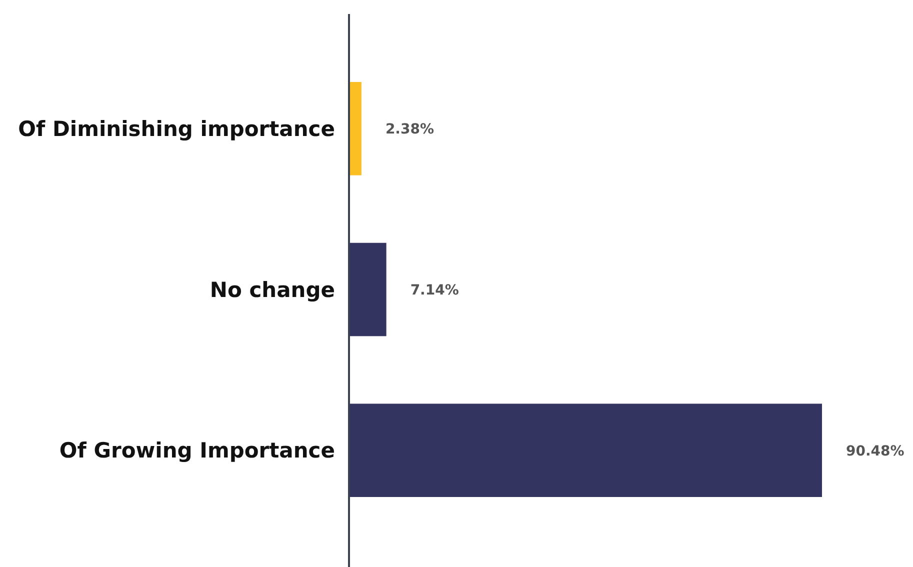 The width and height of the screenshot is (913, 567). What do you see at coordinates (272, 290) in the screenshot?
I see `y-tick-label: No change` at bounding box center [272, 290].